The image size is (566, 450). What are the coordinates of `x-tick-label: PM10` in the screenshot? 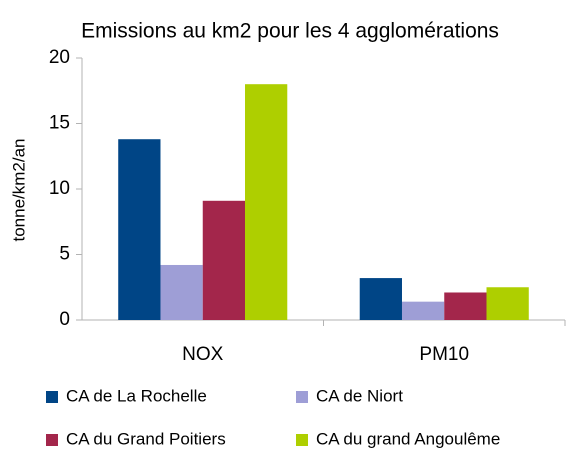 It's located at (444, 354).